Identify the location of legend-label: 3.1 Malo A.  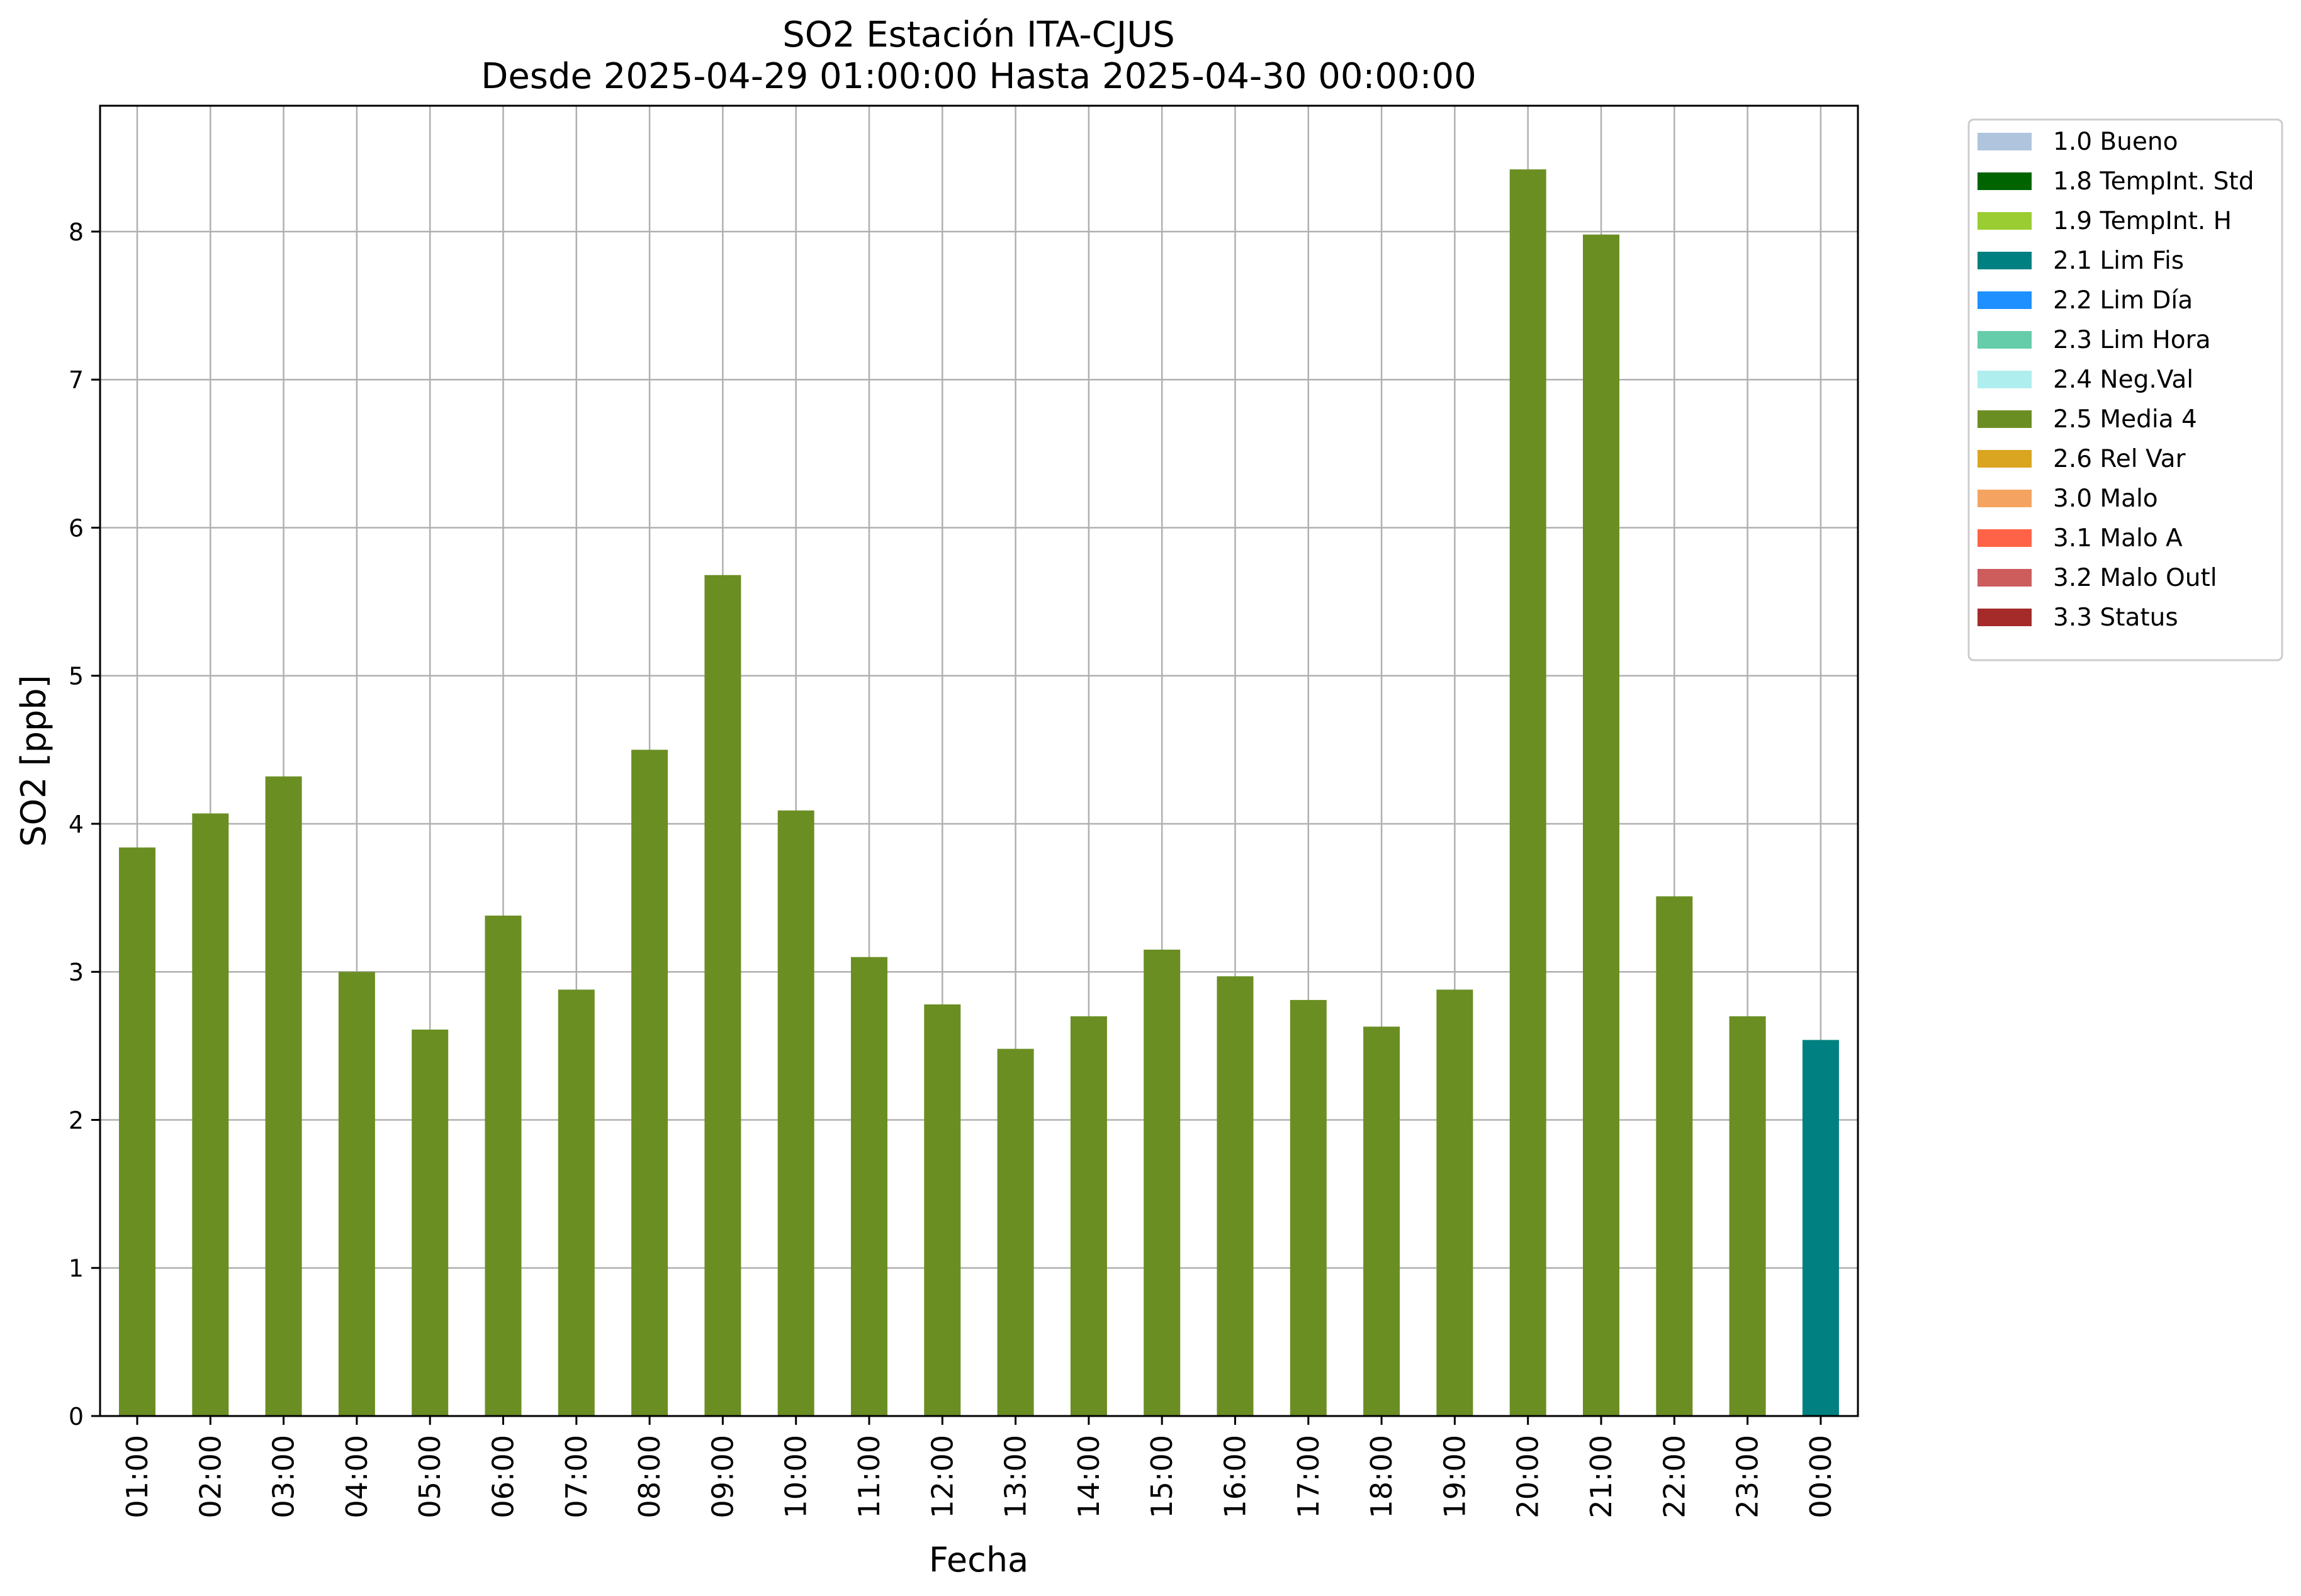
(2118, 538).